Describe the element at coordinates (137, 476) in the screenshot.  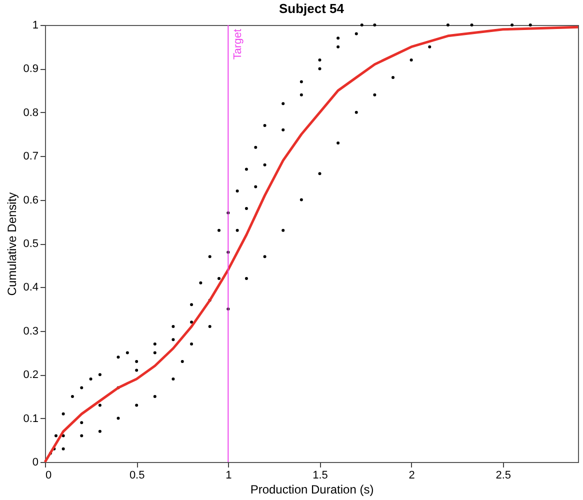
I see `x-tick-label: 0.5` at that location.